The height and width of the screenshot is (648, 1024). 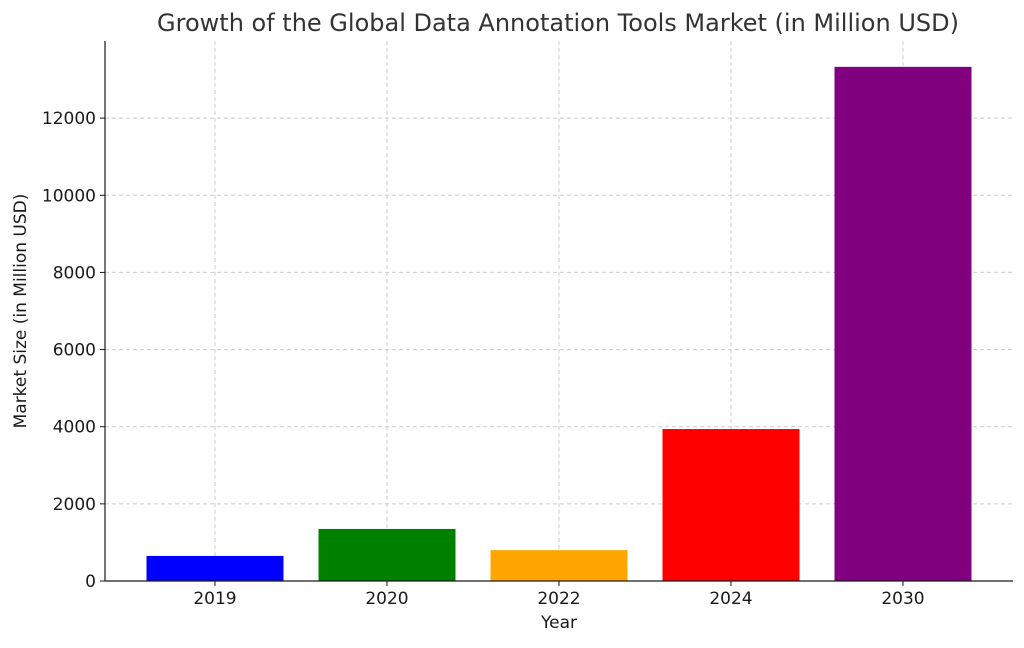 I want to click on x-tick-label: 2024, so click(x=730, y=599).